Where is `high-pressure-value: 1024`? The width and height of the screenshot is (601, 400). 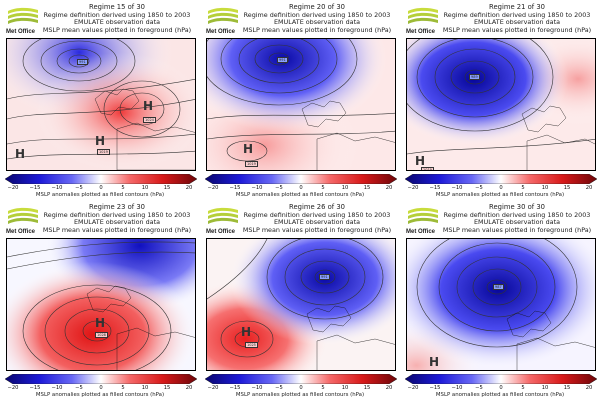 high-pressure-value: 1024 is located at coordinates (149, 120).